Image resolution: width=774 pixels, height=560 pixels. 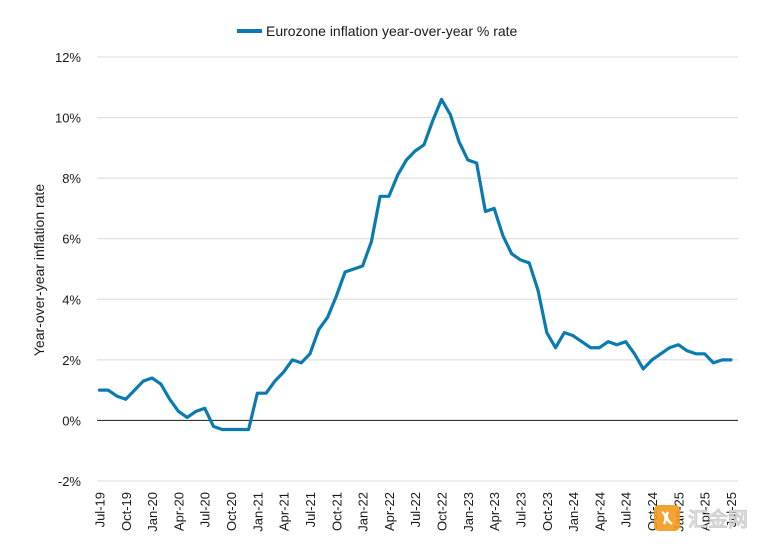 I want to click on y-tick-label: 4%, so click(x=71, y=299).